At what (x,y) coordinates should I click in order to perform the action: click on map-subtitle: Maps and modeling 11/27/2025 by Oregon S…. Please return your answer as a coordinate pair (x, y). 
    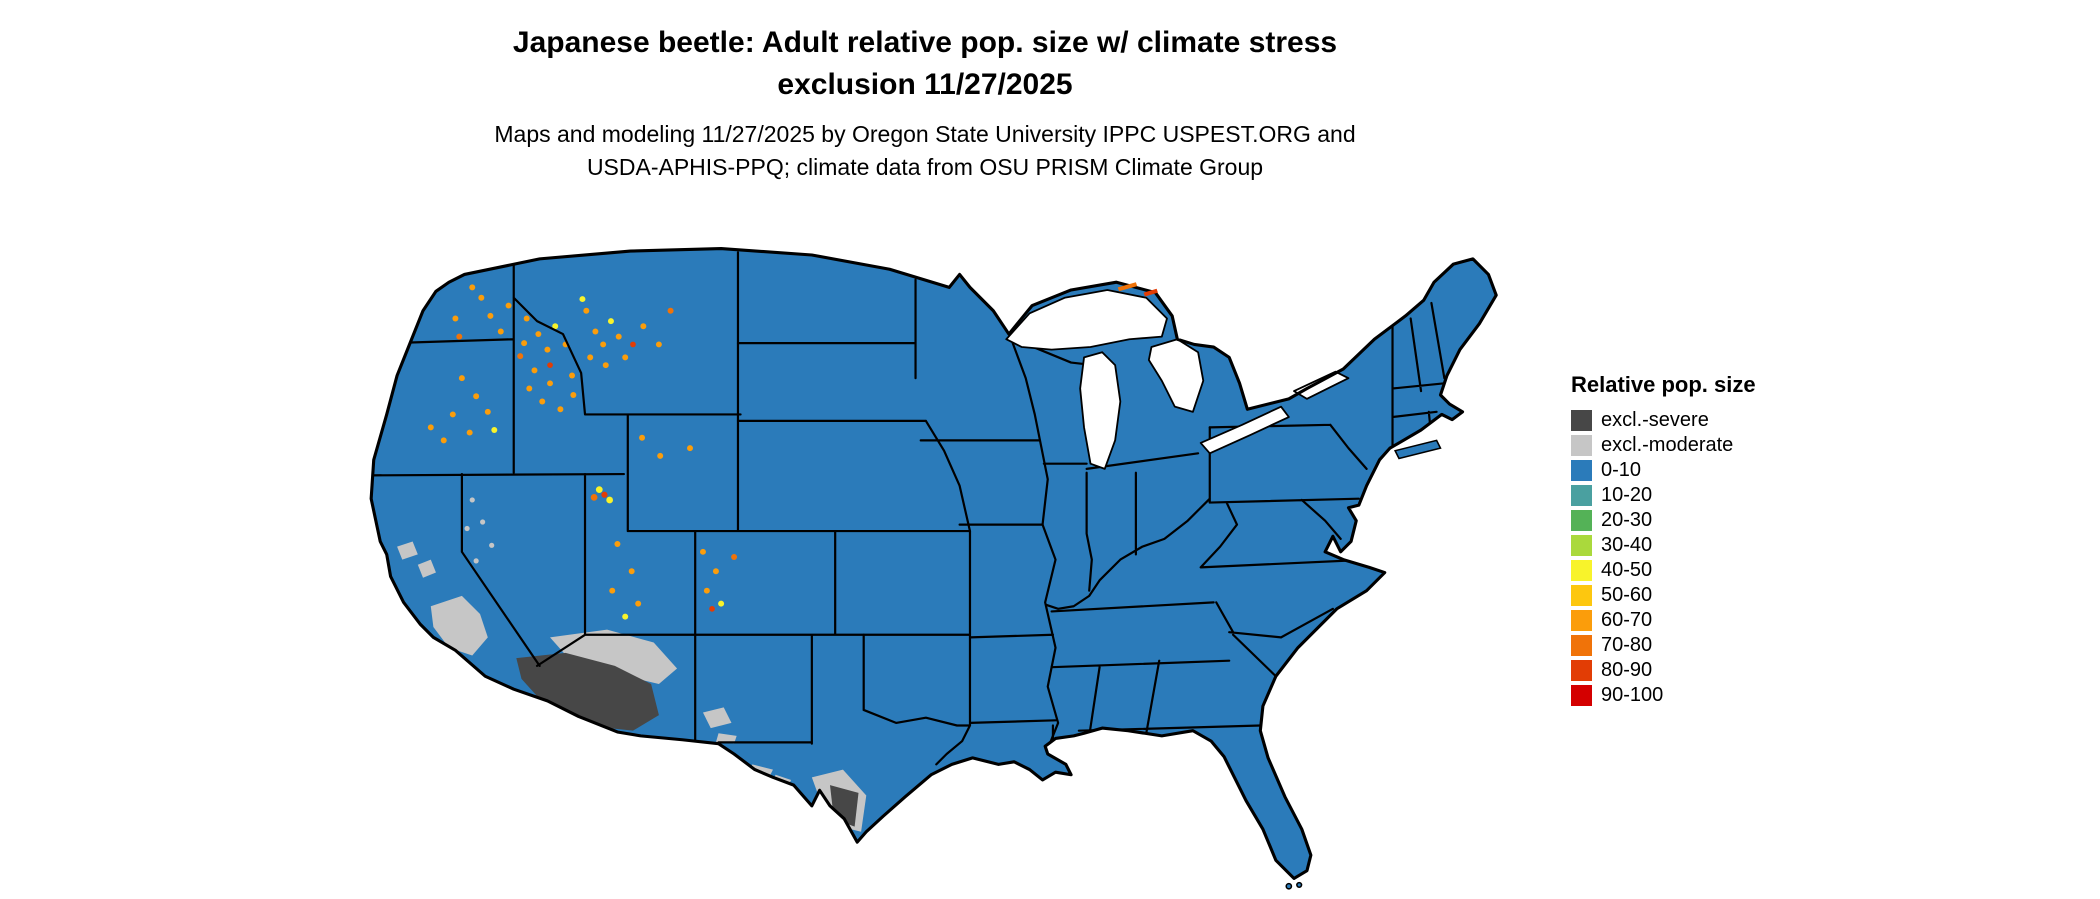
    Looking at the image, I should click on (925, 151).